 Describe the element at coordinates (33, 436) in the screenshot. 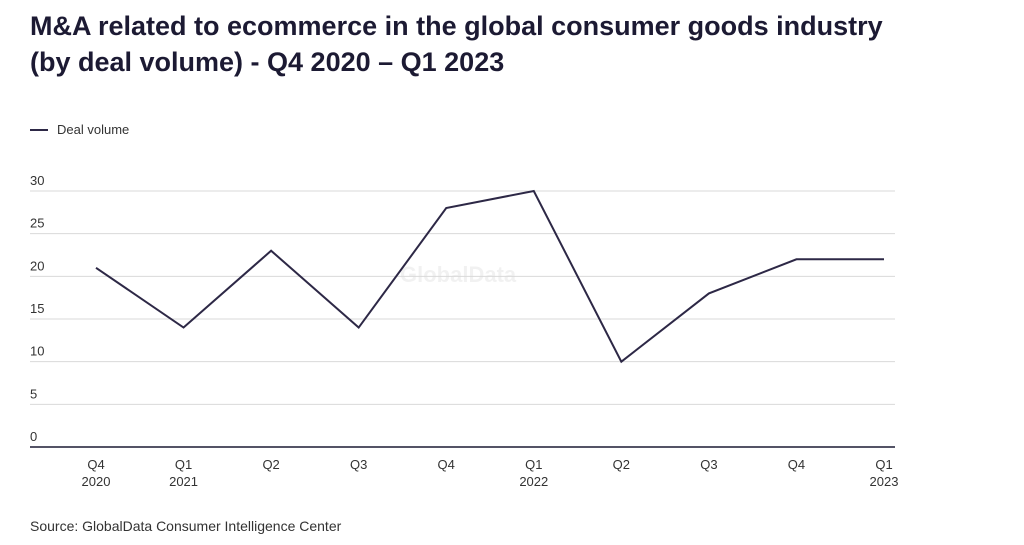

I see `y-tick-label-0: 0` at that location.